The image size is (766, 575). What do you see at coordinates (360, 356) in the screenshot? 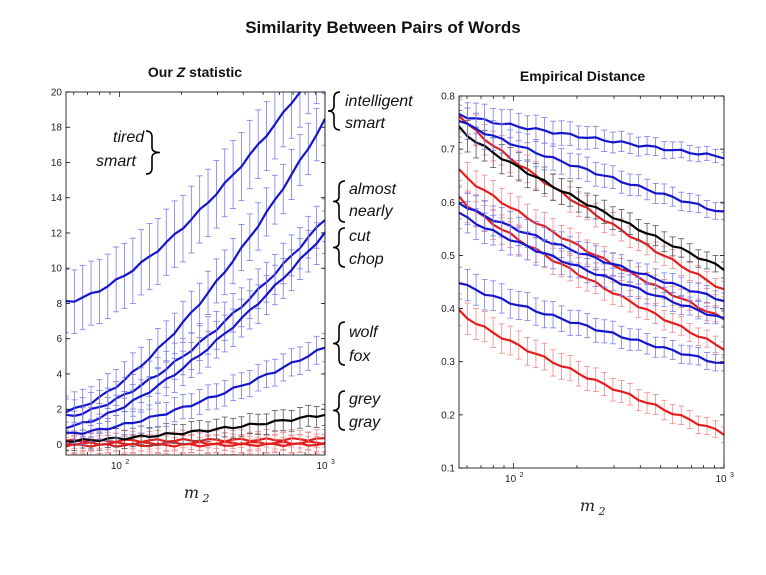
I see `pair-word: fox` at bounding box center [360, 356].